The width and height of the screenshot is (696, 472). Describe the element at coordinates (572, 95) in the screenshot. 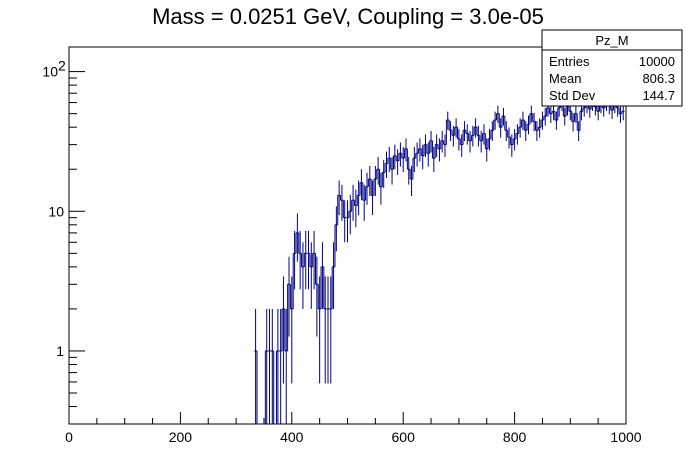

I see `stats-stddev-label: Std Dev` at that location.